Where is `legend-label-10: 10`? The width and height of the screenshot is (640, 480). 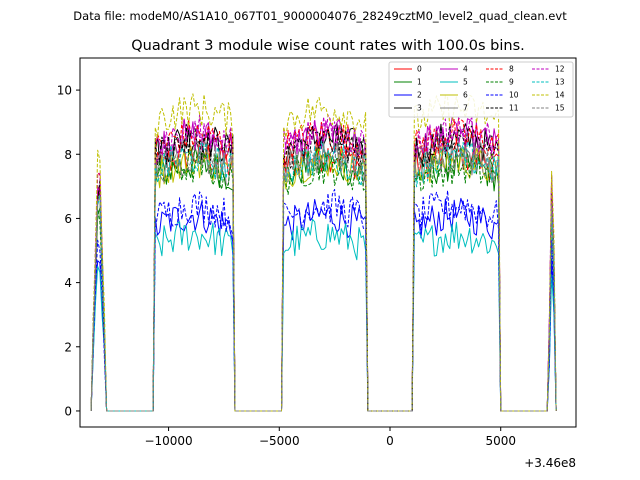
legend-label-10: 10 is located at coordinates (514, 95).